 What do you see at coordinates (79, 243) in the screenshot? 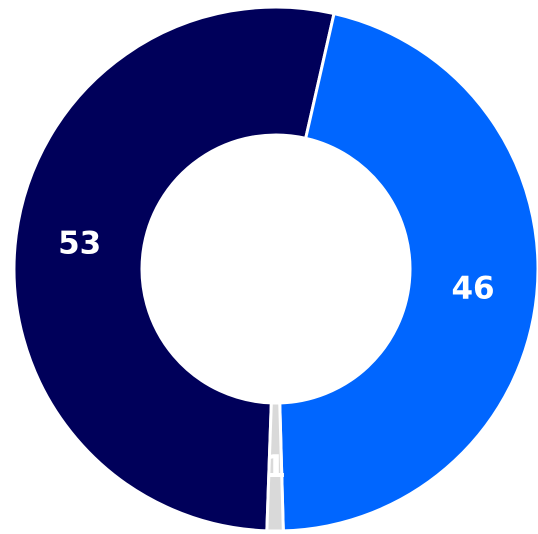
I see `donut-slice-label-53: 53` at bounding box center [79, 243].